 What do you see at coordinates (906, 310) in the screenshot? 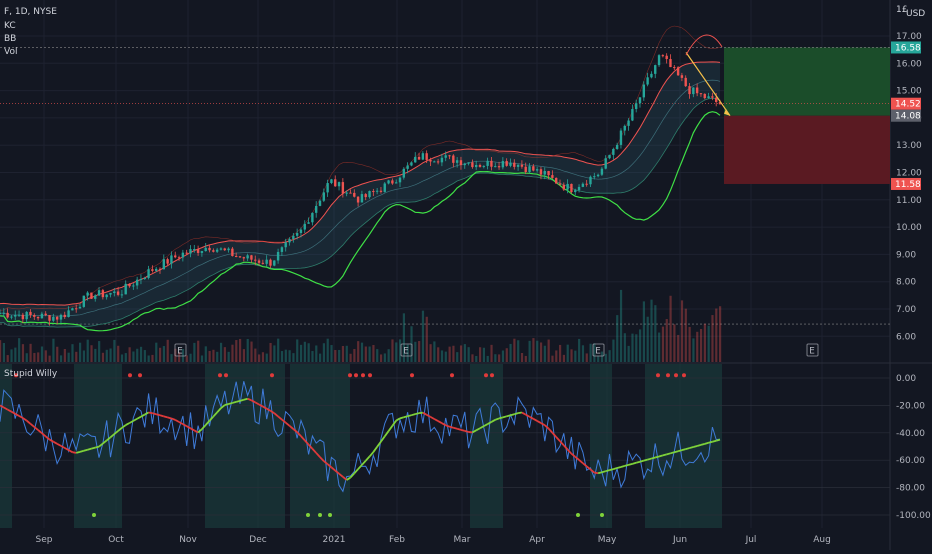
I see `price-tick-label: 7.00` at bounding box center [906, 310].